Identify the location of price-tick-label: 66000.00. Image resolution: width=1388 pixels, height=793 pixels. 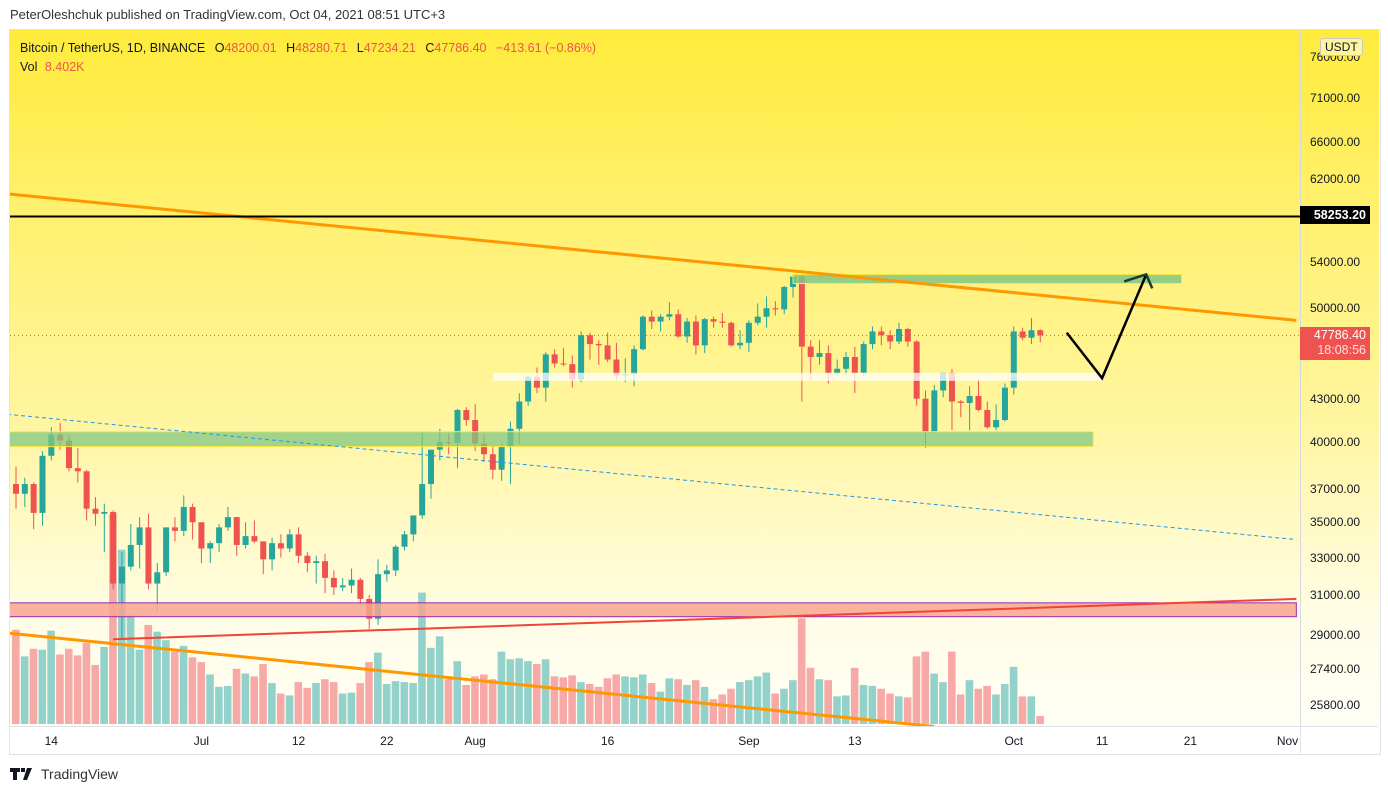
(1335, 141).